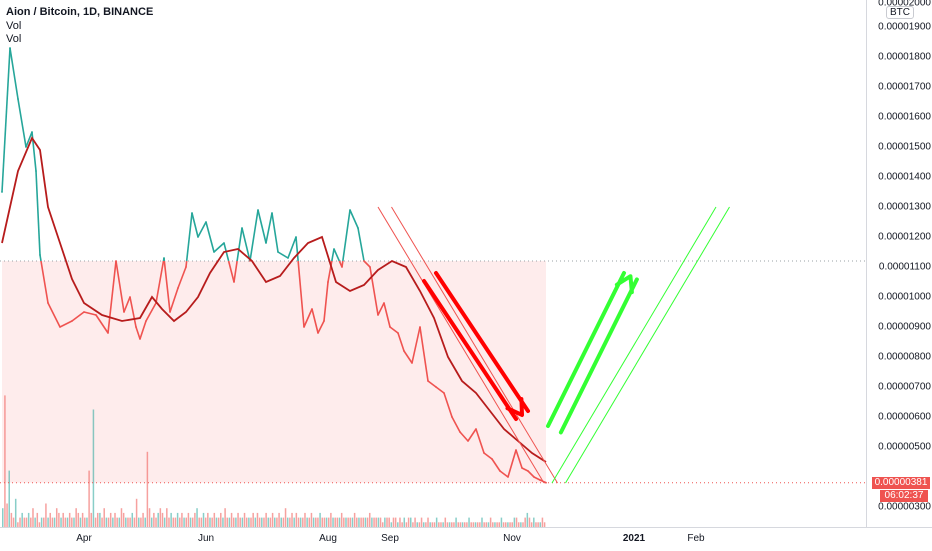 This screenshot has height=551, width=932. Describe the element at coordinates (328, 538) in the screenshot. I see `time-axis-label: Aug` at that location.